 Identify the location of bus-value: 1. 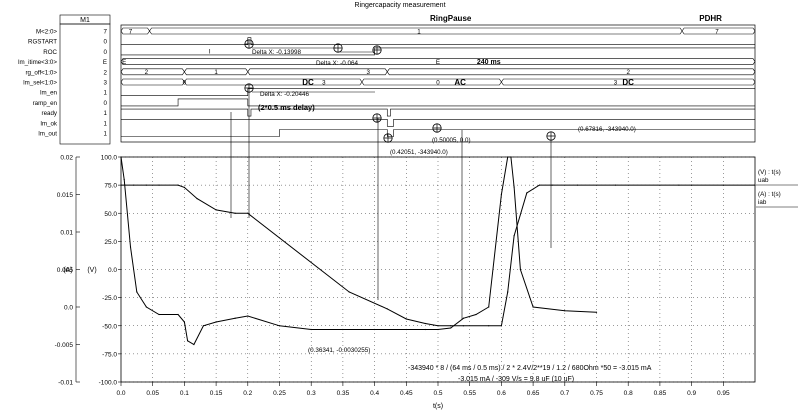
(216, 72).